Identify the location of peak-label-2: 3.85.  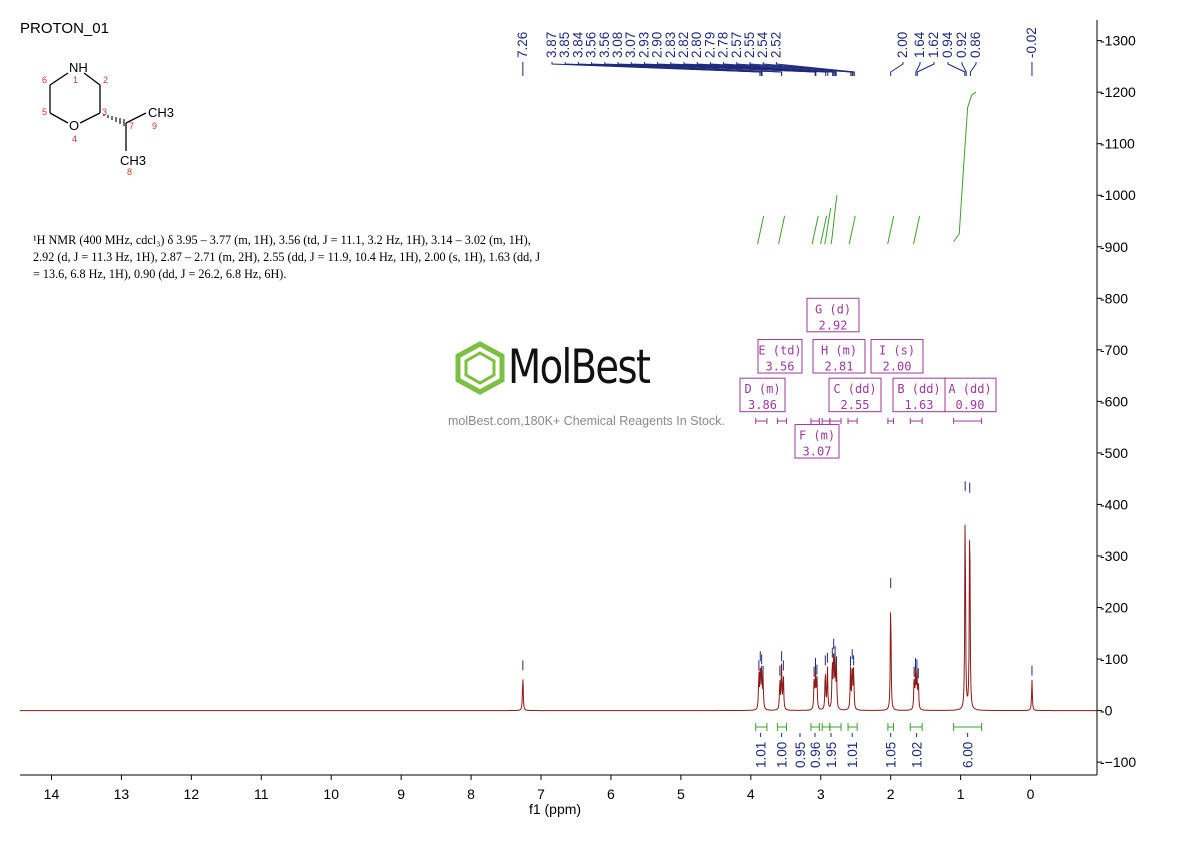
(564, 45).